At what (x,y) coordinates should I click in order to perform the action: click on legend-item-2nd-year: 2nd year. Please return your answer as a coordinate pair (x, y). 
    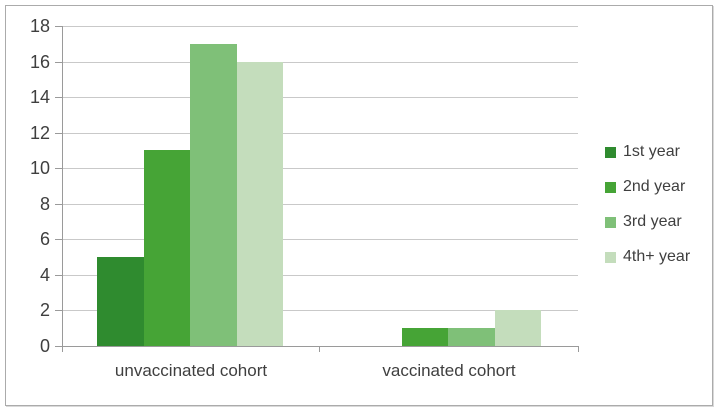
    Looking at the image, I should click on (647, 187).